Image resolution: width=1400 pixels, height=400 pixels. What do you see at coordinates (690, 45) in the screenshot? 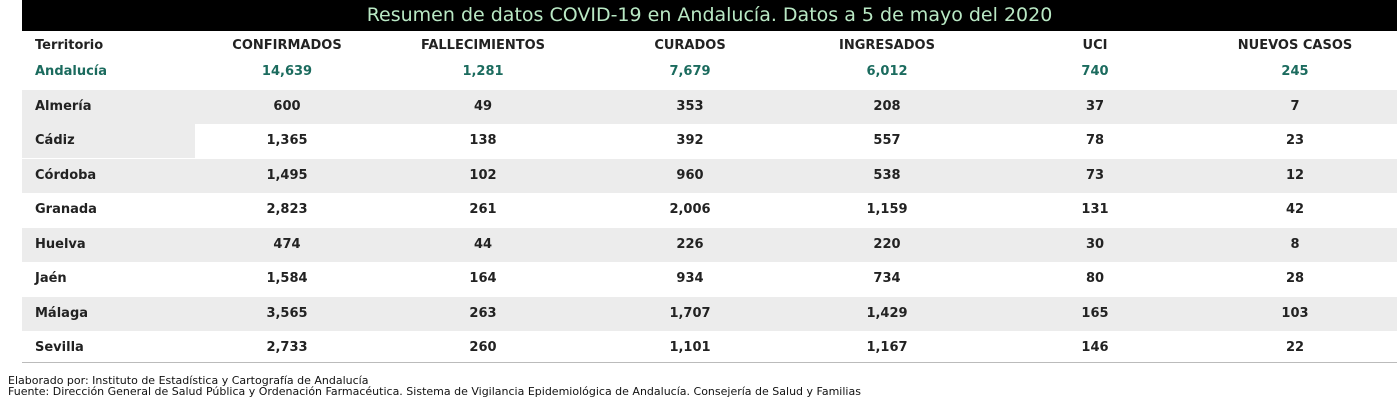
I see `column-header: CURADOS` at bounding box center [690, 45].